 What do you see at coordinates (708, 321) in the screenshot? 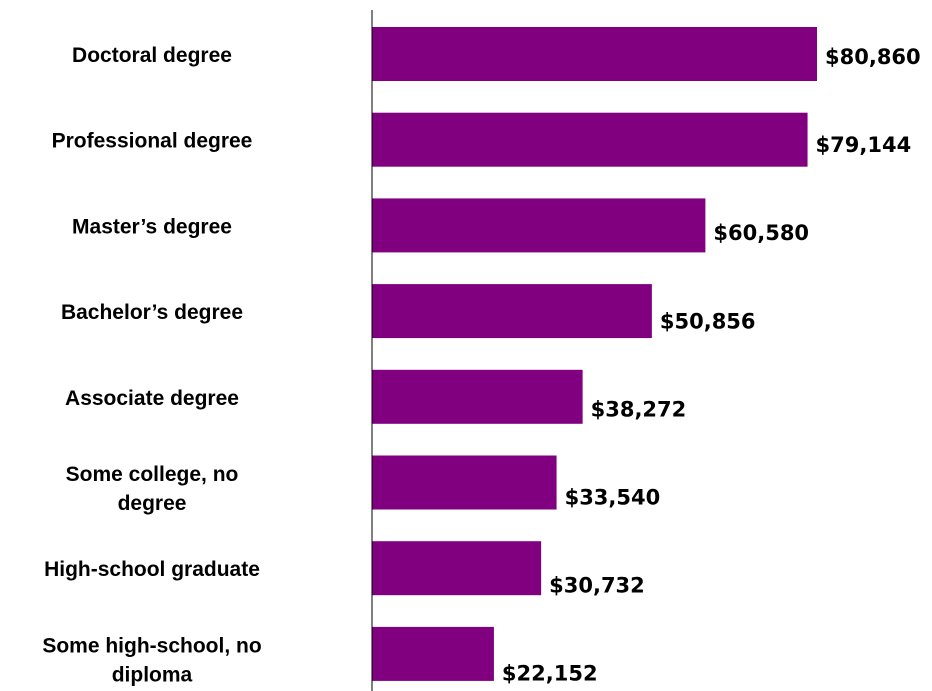
I see `value-label-3: $50,856` at bounding box center [708, 321].